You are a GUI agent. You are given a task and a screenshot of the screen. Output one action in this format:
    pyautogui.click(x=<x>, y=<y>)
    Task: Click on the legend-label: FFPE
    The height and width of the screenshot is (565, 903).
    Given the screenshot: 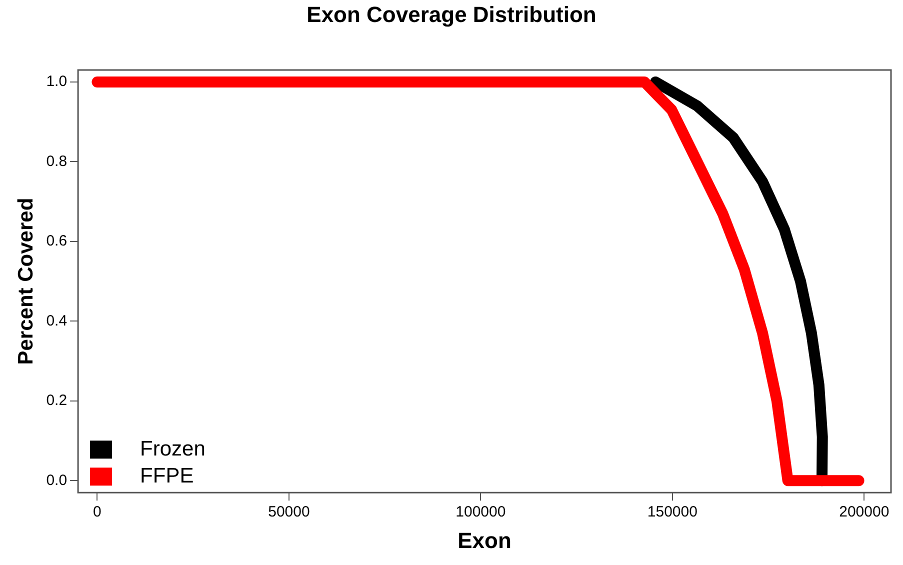 What is the action you would take?
    pyautogui.click(x=167, y=476)
    